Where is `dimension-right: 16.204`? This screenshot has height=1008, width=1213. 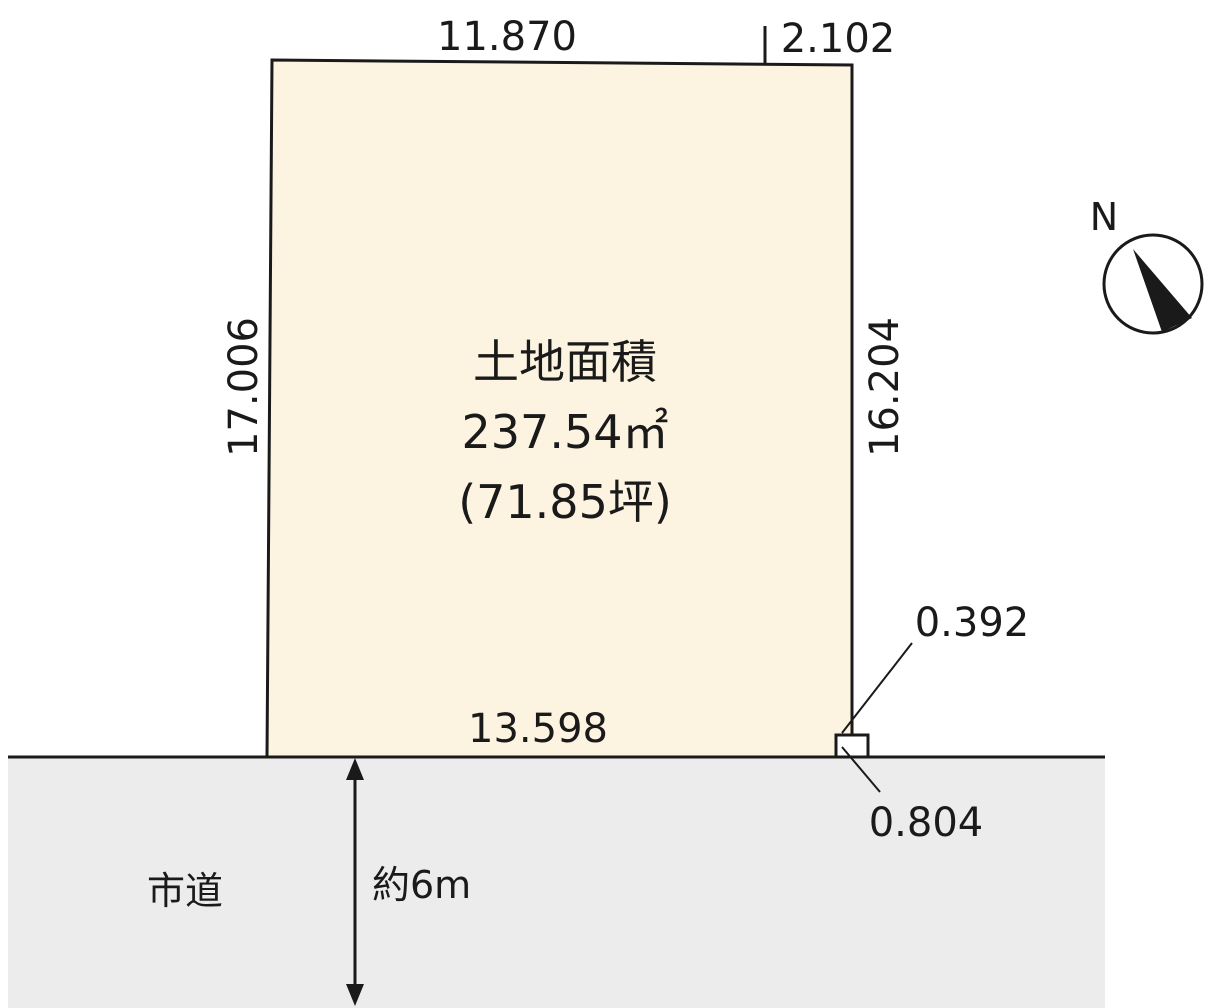 dimension-right: 16.204 is located at coordinates (885, 387).